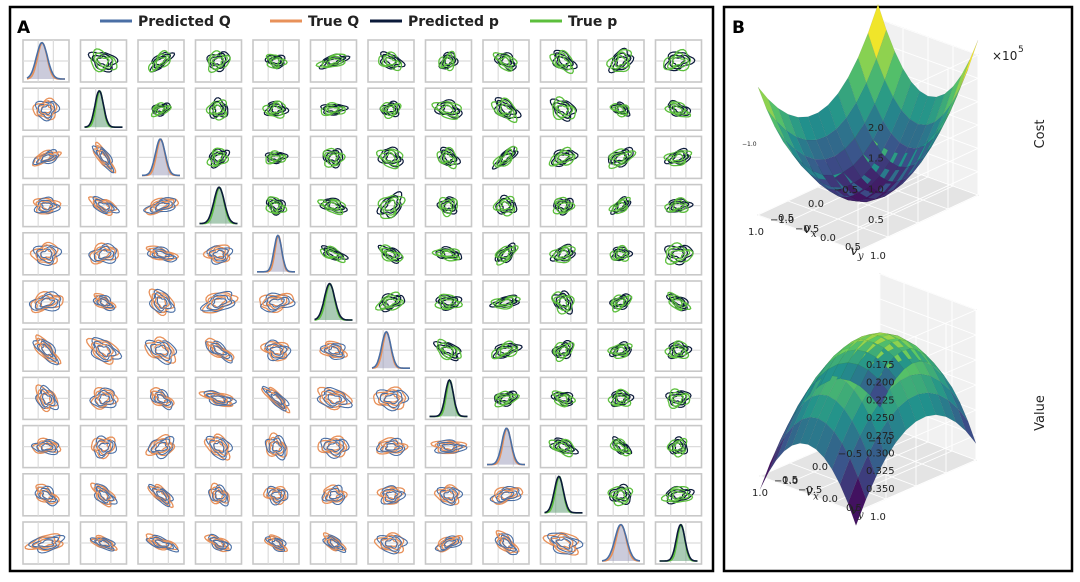 The height and width of the screenshot is (582, 1080). Describe the element at coordinates (810, 490) in the screenshot. I see `y-tick-label: −0.5` at that location.